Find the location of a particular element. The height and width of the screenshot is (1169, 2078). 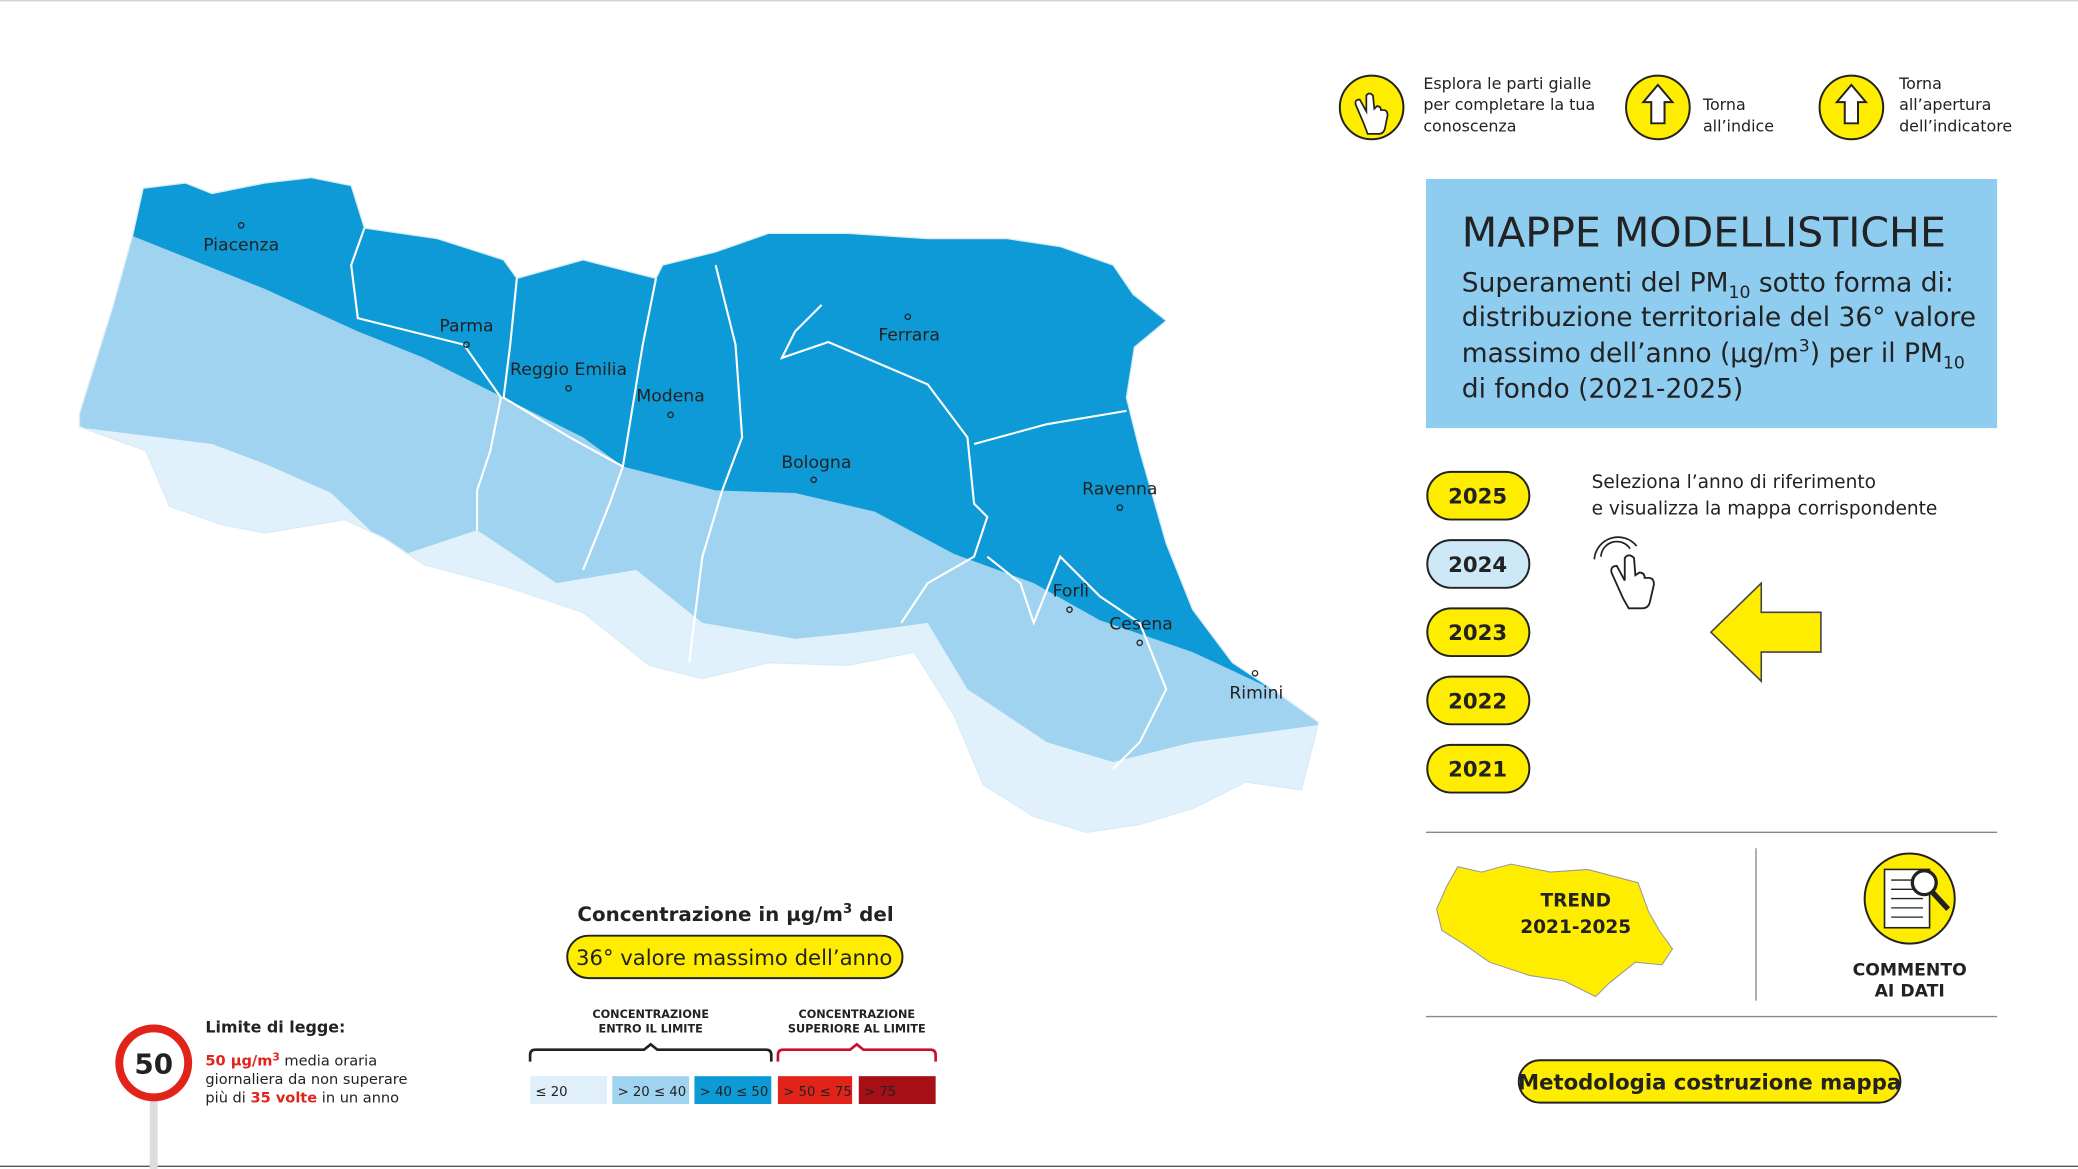

city-label: Forlì is located at coordinates (1071, 591).